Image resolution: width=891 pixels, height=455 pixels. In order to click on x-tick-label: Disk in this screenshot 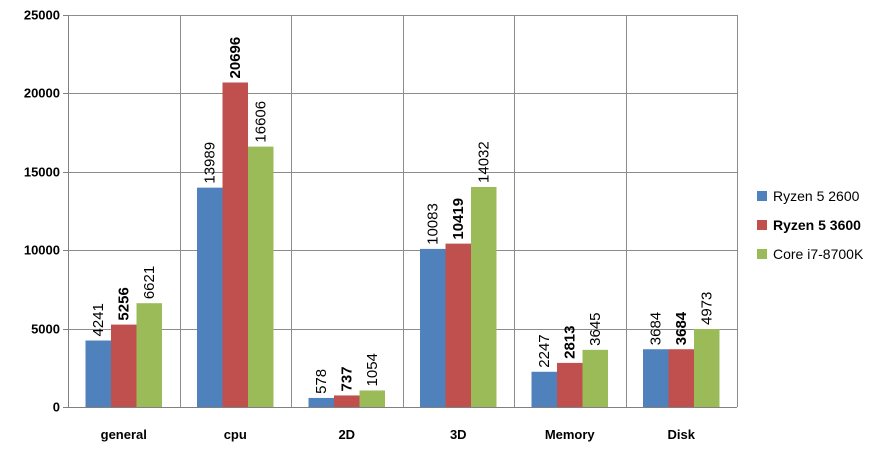, I will do `click(682, 434)`.